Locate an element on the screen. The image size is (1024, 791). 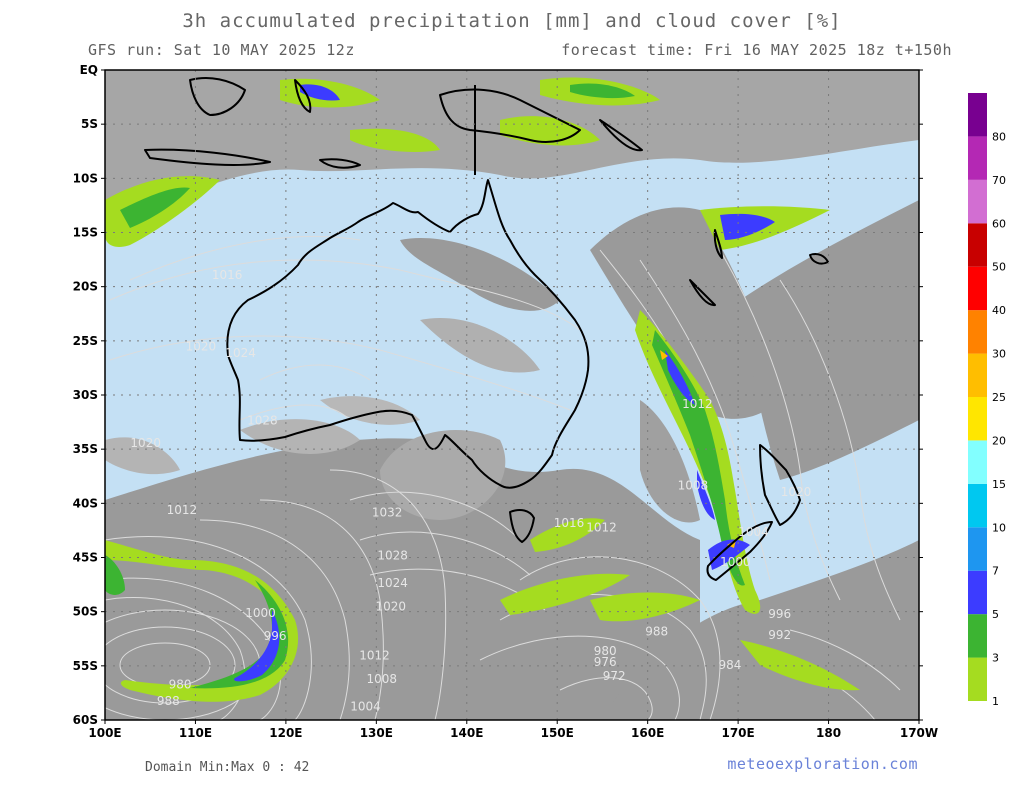
new-guinea-coastline is located at coordinates (510, 115).